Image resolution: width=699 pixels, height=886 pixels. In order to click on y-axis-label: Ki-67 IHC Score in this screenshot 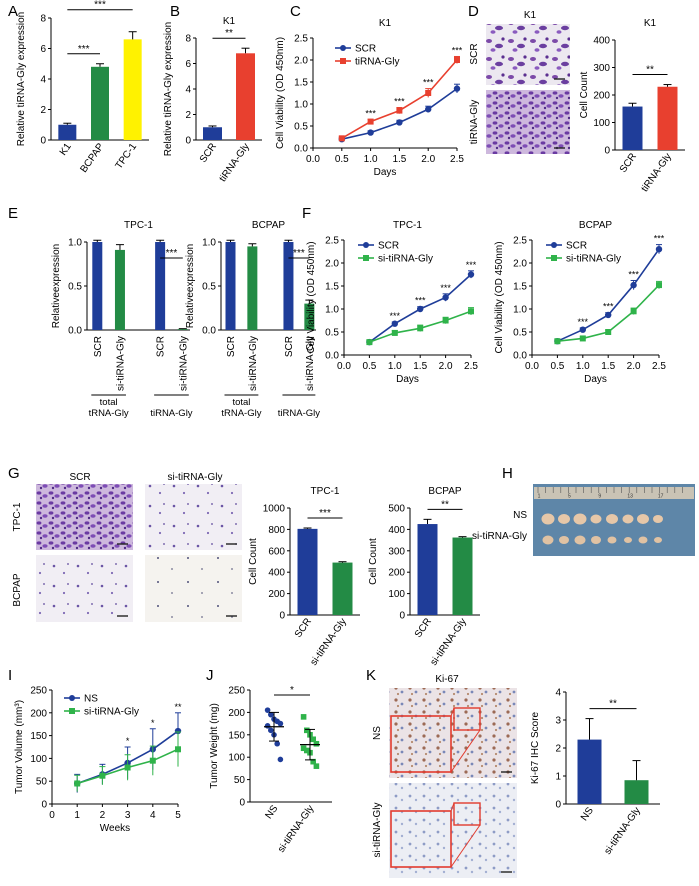, I will do `click(535, 747)`.